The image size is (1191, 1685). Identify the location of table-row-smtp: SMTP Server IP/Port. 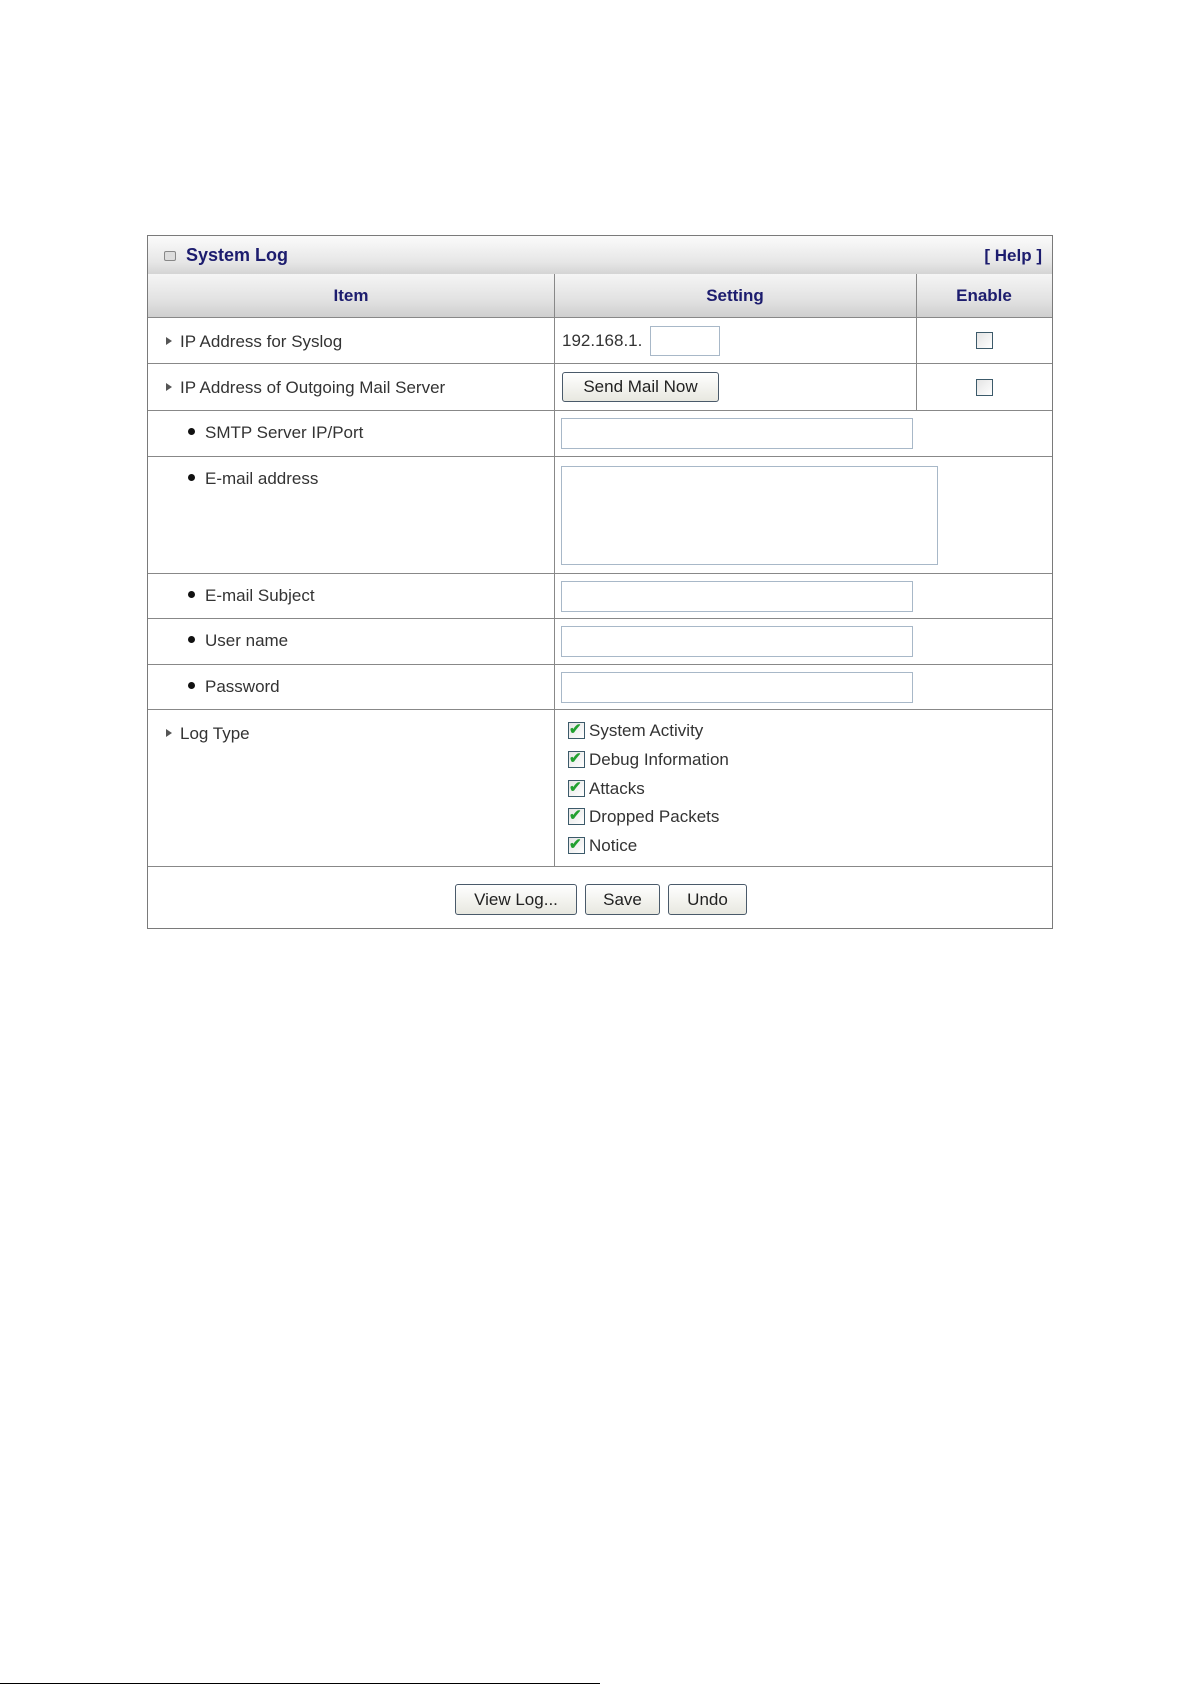
(600, 434).